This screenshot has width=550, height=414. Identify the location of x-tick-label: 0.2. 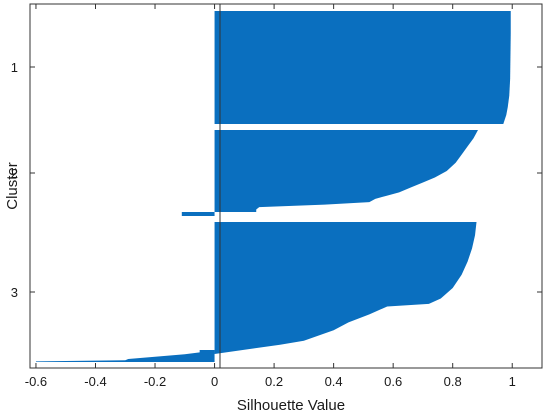
(274, 381).